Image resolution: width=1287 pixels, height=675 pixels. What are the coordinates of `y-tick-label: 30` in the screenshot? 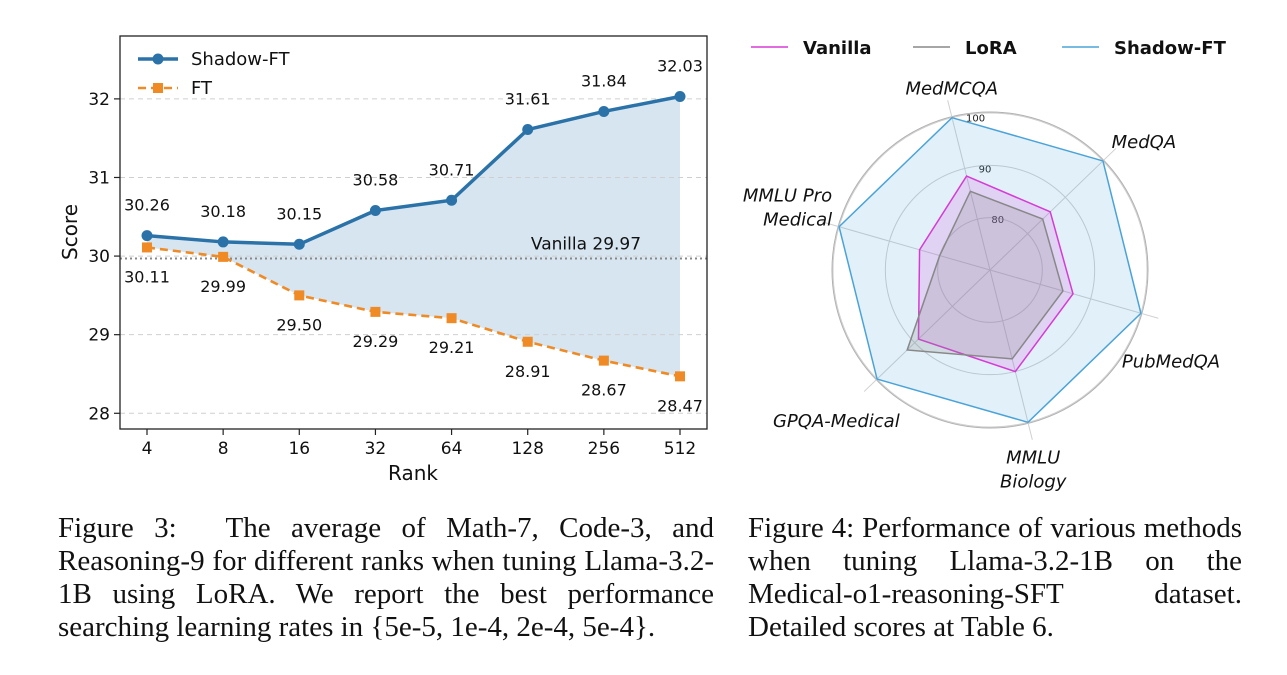 It's located at (99, 257).